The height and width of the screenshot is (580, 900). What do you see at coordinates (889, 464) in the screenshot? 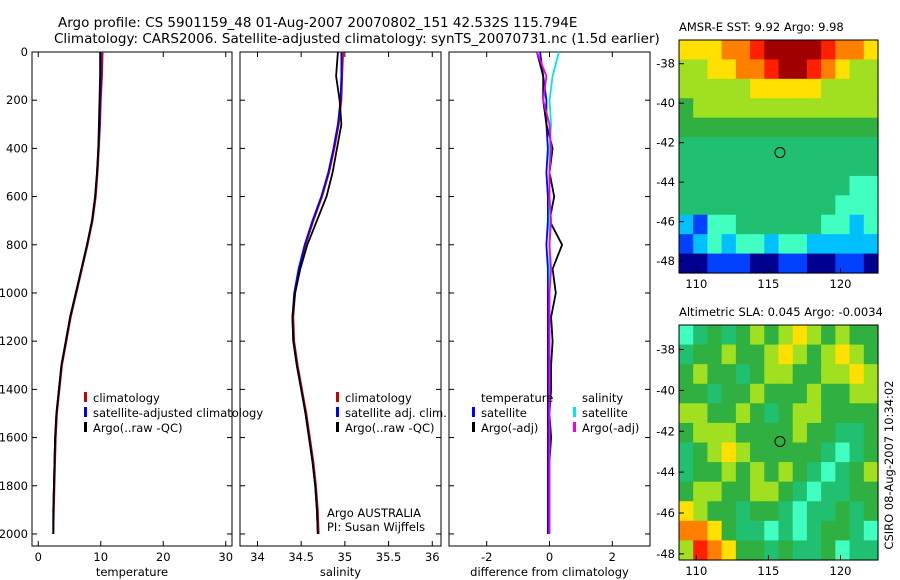
I see `timestamp-label: CSIRO 08-Aug-2007 10:34:02` at bounding box center [889, 464].